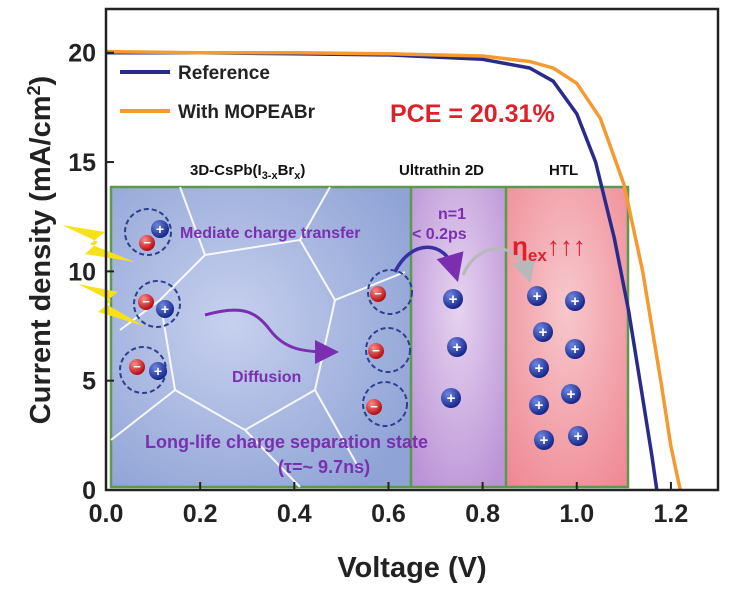  What do you see at coordinates (388, 514) in the screenshot?
I see `x-tick-label: 0.6` at bounding box center [388, 514].